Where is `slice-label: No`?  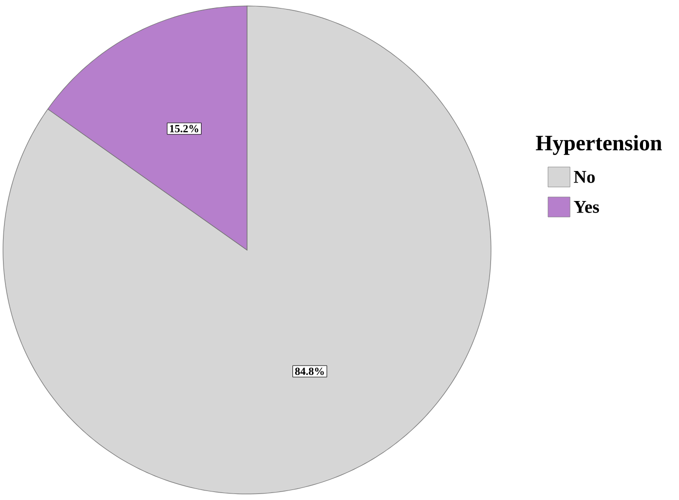 slice-label: No is located at coordinates (584, 177).